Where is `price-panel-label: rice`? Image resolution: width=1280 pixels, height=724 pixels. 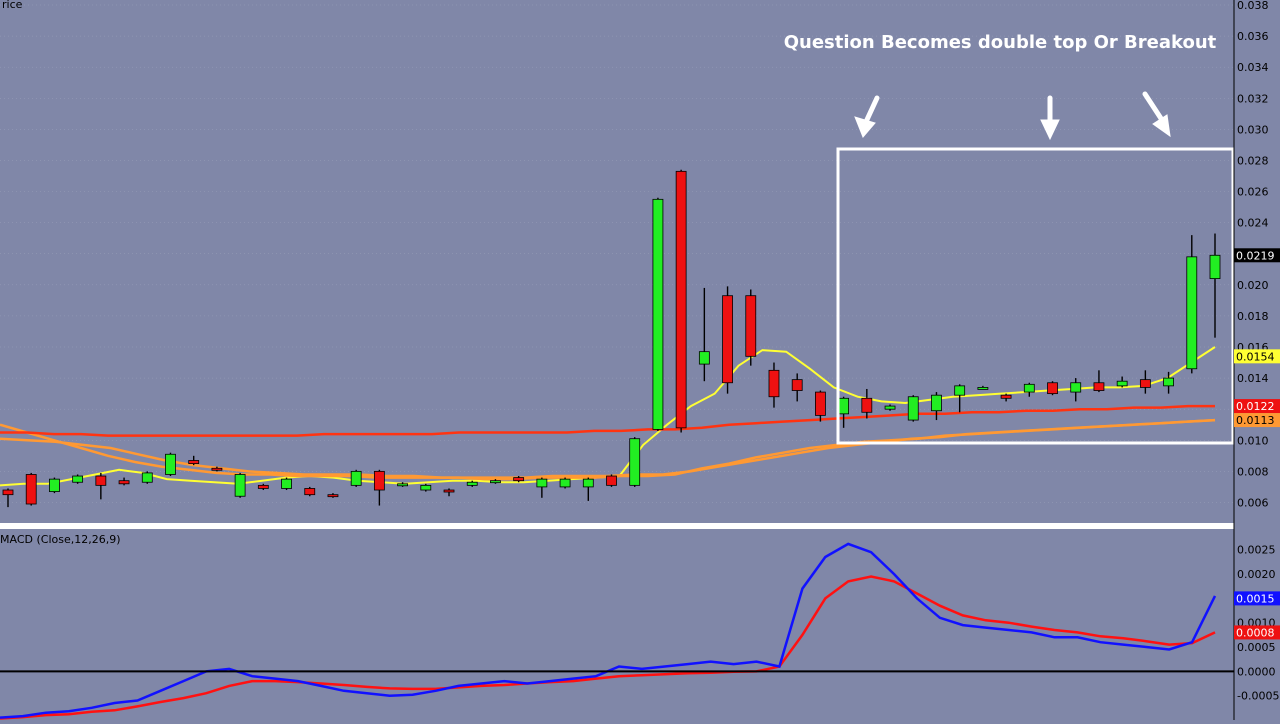 price-panel-label: rice is located at coordinates (12, 5).